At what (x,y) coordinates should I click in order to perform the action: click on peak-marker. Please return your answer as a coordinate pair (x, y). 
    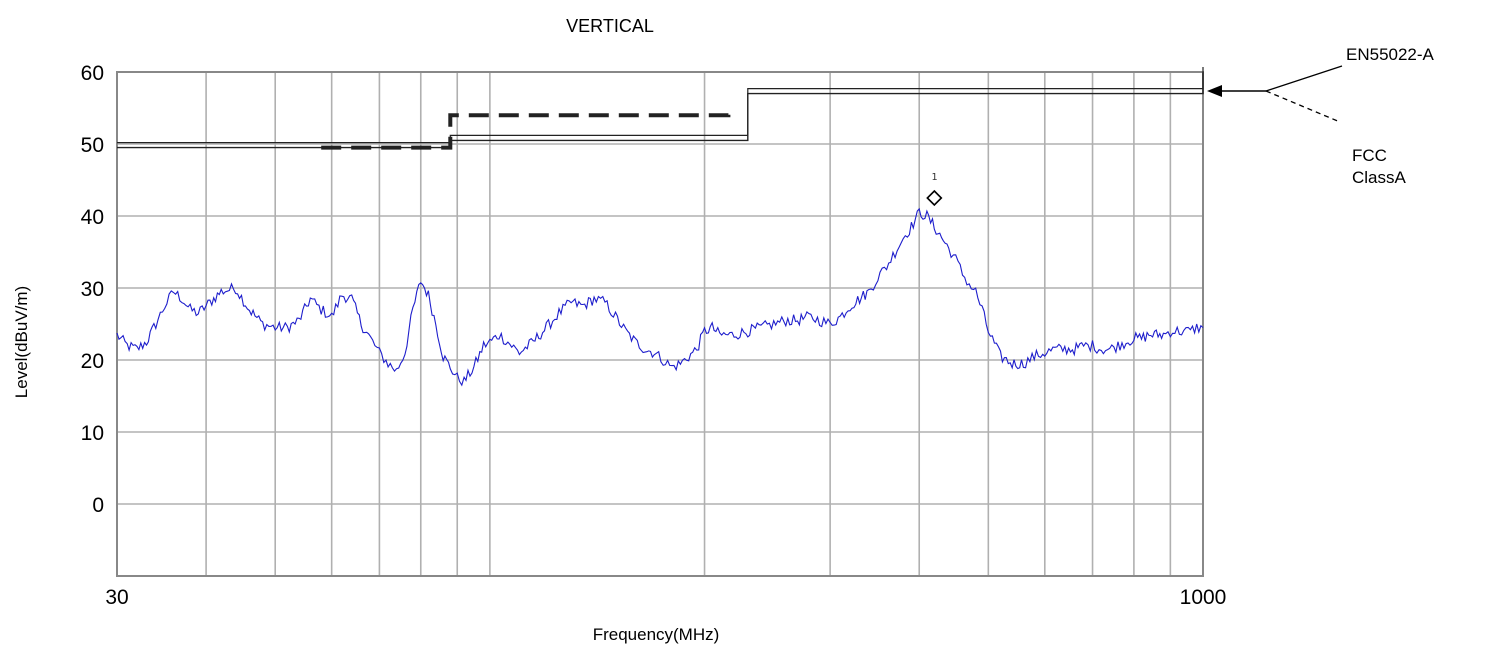
    Looking at the image, I should click on (934, 198).